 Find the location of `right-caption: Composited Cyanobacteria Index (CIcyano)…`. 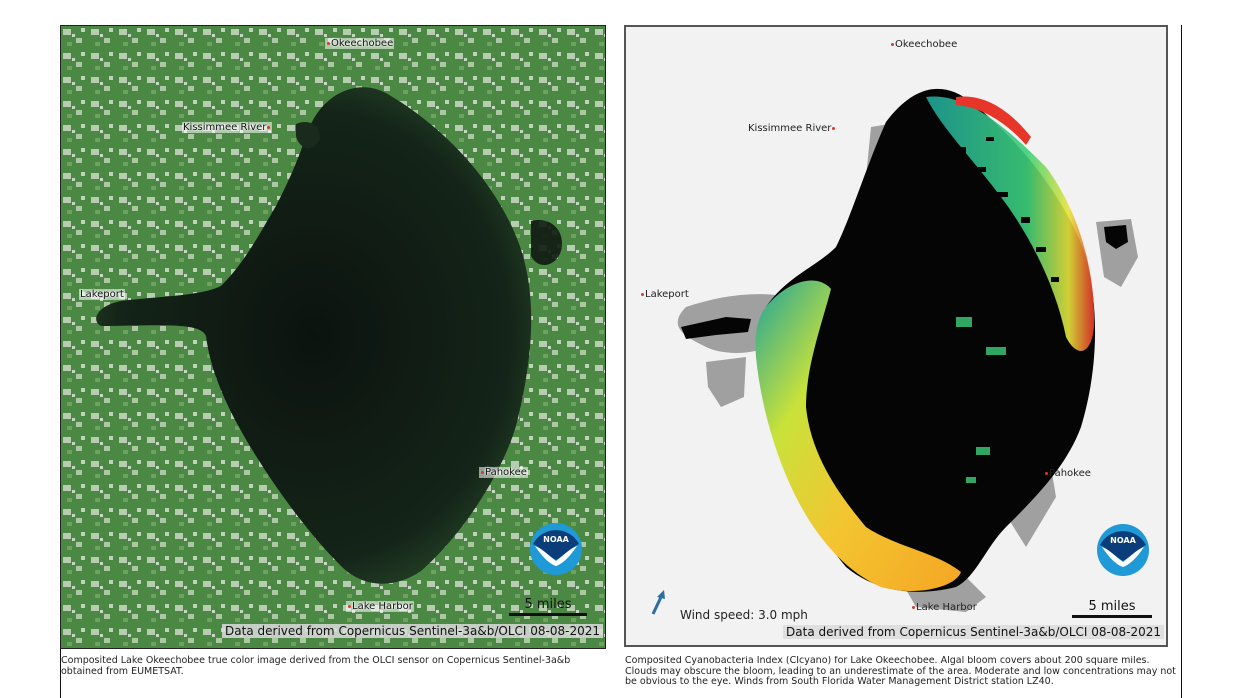

right-caption: Composited Cyanobacteria Index (CIcyano)… is located at coordinates (900, 671).